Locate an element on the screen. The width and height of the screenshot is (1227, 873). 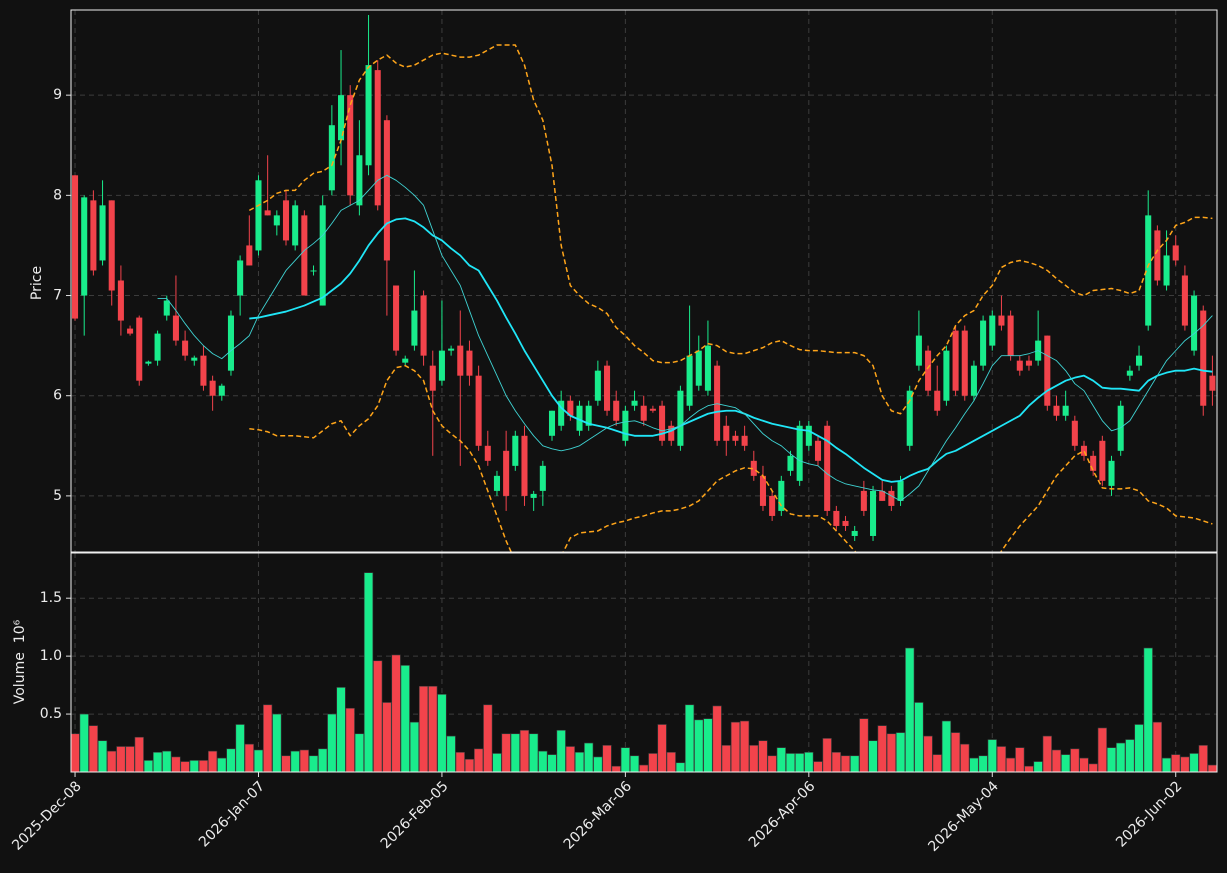
y-tick-label: 7 is located at coordinates (57, 296).